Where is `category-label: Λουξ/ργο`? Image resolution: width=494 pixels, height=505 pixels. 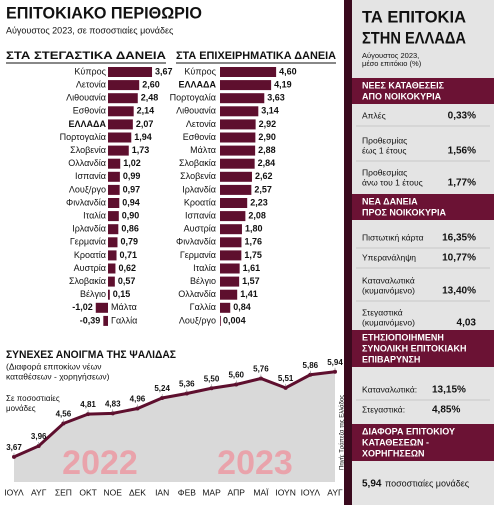
category-label: Λουξ/ργο is located at coordinates (87, 189).